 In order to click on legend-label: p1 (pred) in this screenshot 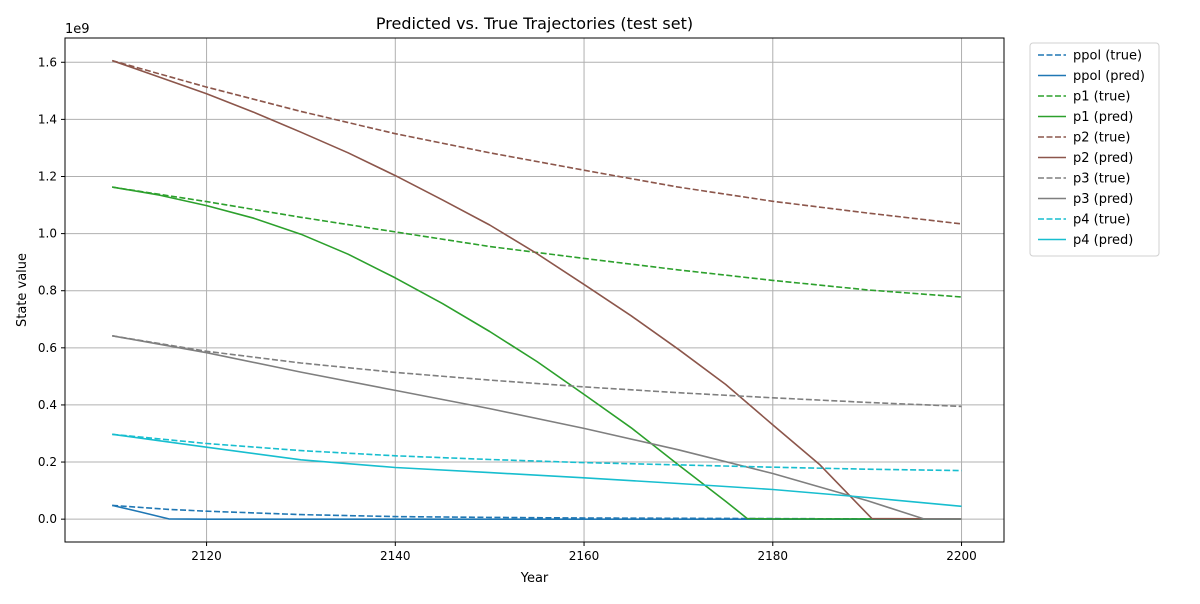, I will do `click(1103, 117)`.